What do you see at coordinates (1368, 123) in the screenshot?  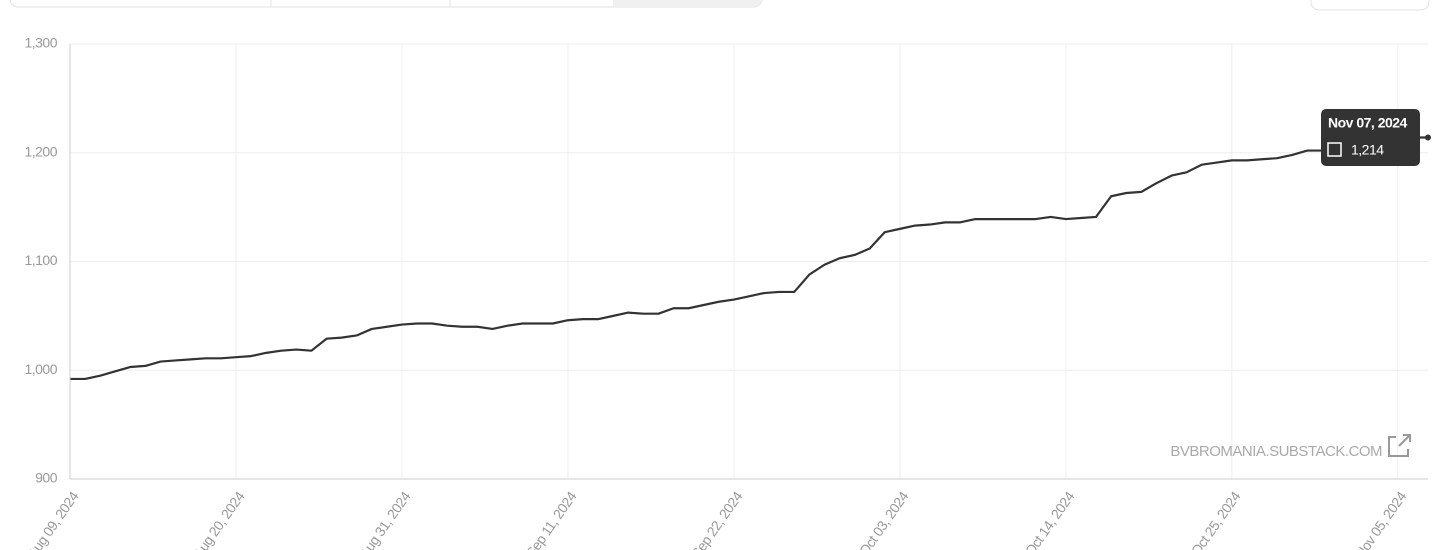 I see `tooltip-date: Nov 07, 2024` at bounding box center [1368, 123].